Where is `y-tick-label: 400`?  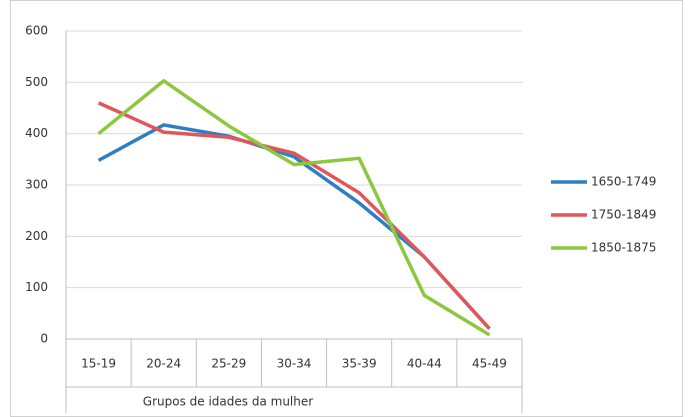
y-tick-label: 400 is located at coordinates (36, 133).